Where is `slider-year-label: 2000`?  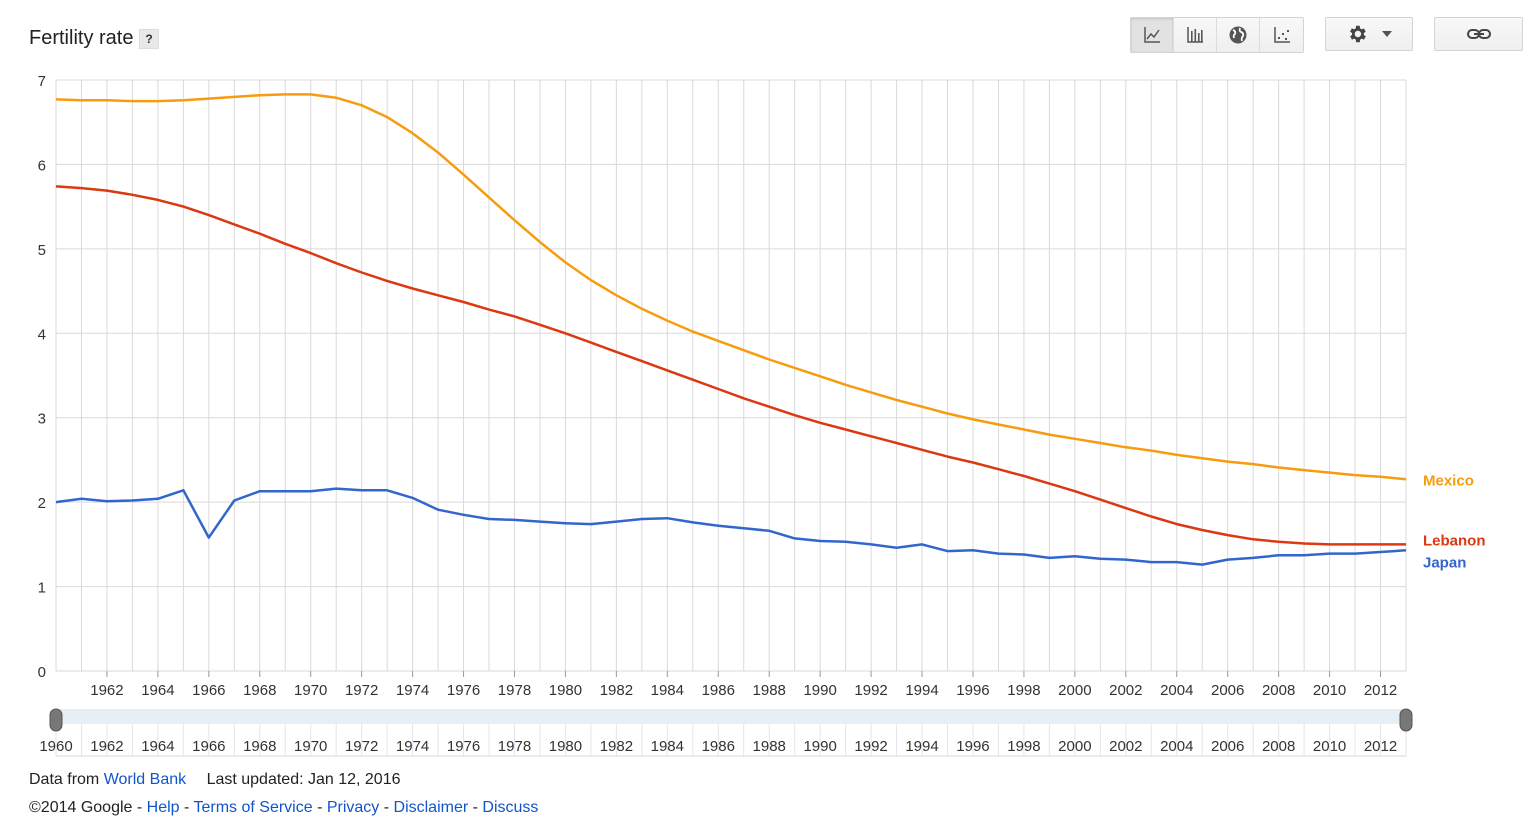
slider-year-label: 2000 is located at coordinates (1074, 746).